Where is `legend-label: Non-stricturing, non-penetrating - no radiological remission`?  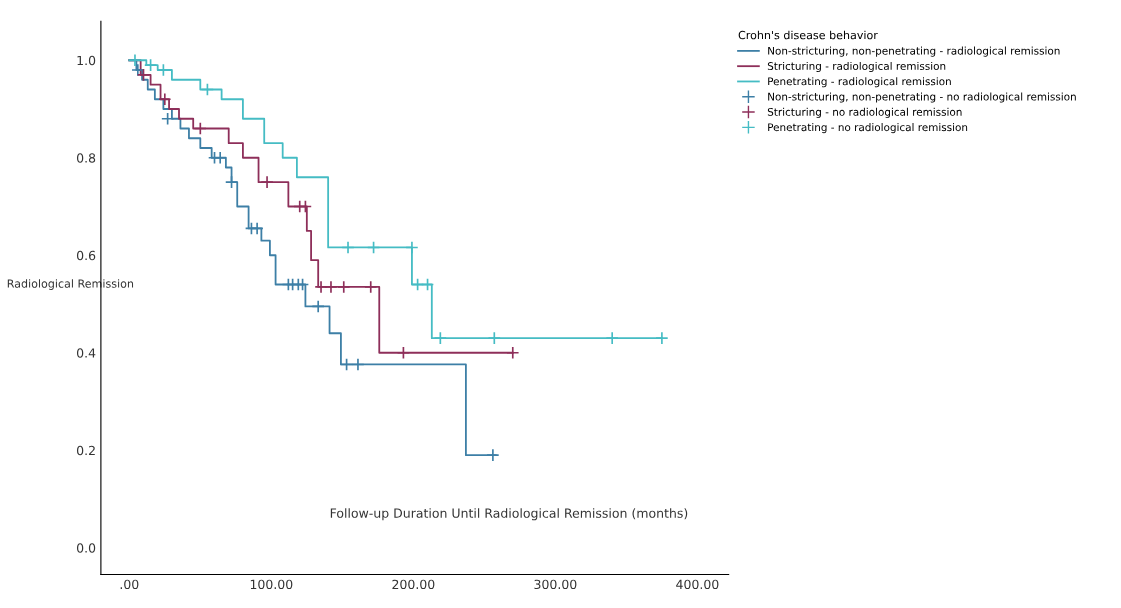
legend-label: Non-stricturing, non-penetrating - no radiological remission is located at coordinates (922, 97).